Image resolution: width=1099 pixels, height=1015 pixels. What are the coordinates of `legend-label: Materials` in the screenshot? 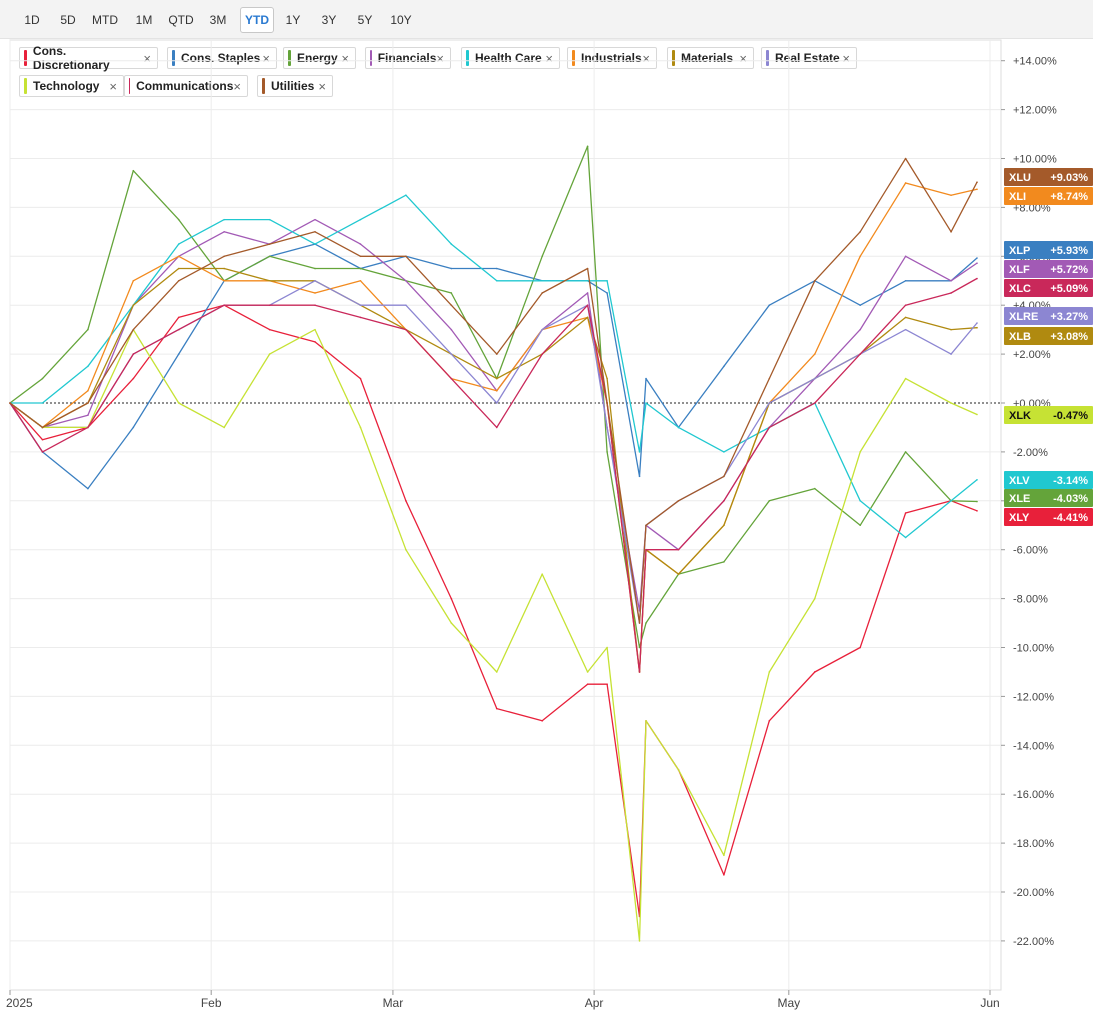 It's located at (707, 58).